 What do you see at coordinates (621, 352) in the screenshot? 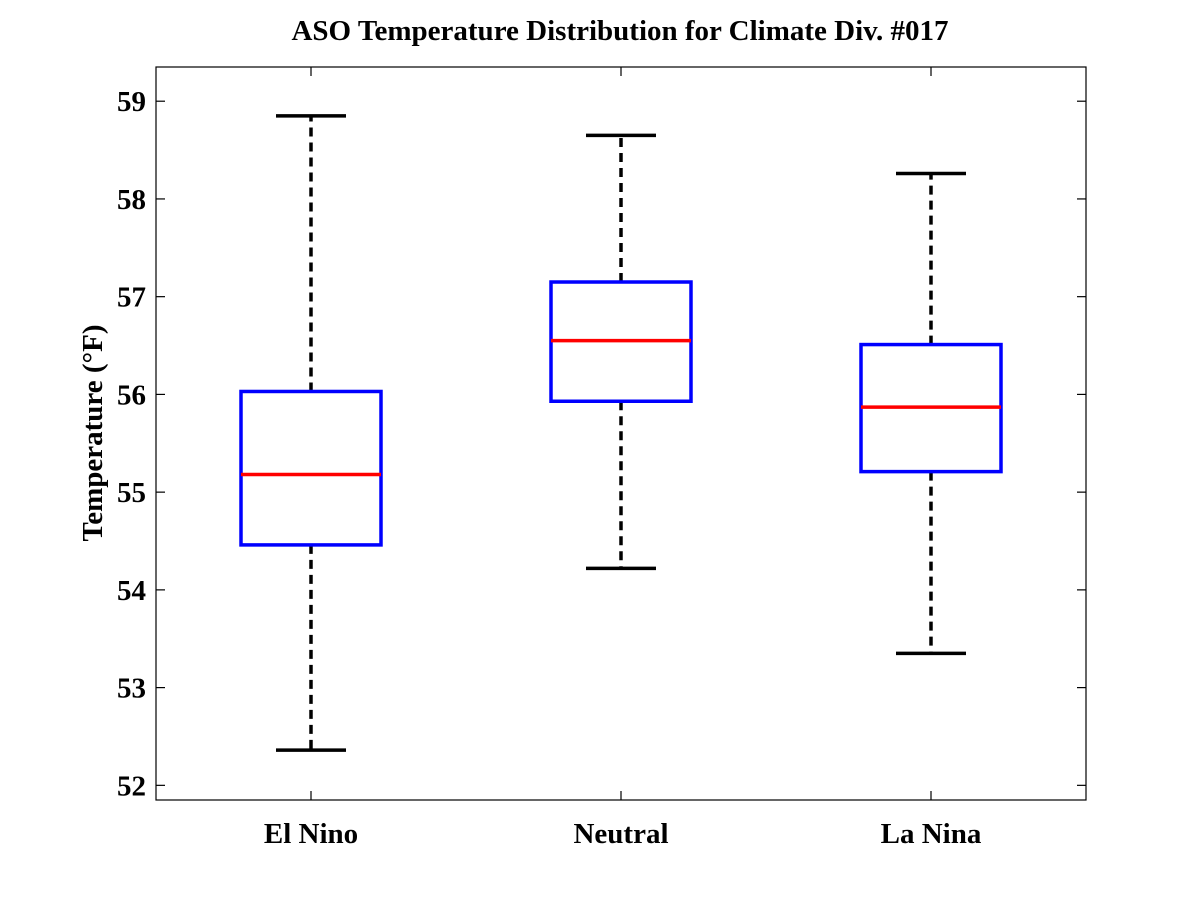
I see `box-neutral` at bounding box center [621, 352].